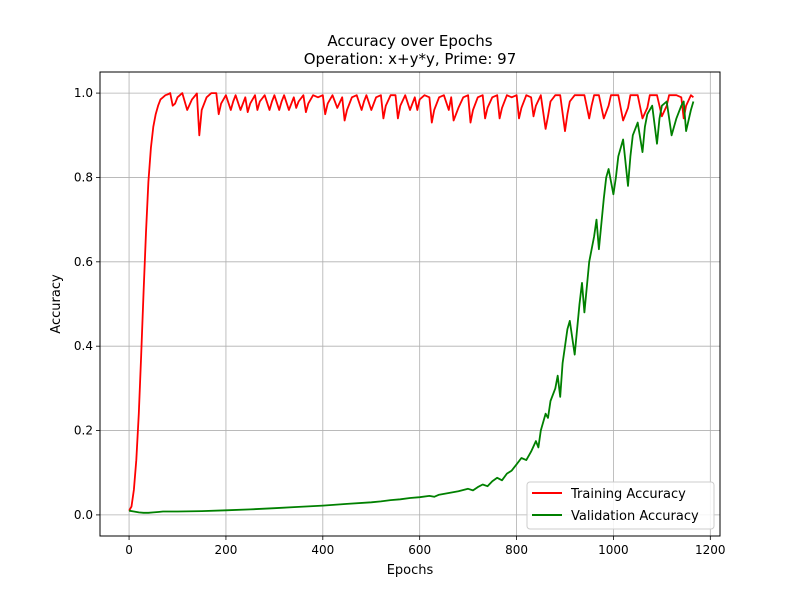 This screenshot has height=600, width=800. Describe the element at coordinates (83, 515) in the screenshot. I see `y-tick-label: 0.0` at that location.